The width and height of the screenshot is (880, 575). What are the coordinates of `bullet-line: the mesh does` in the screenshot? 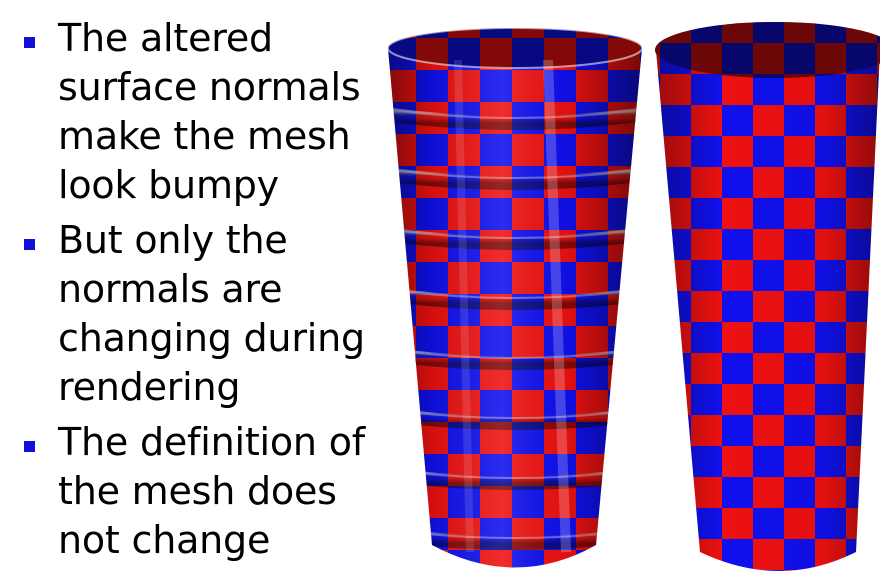 It's located at (197, 491).